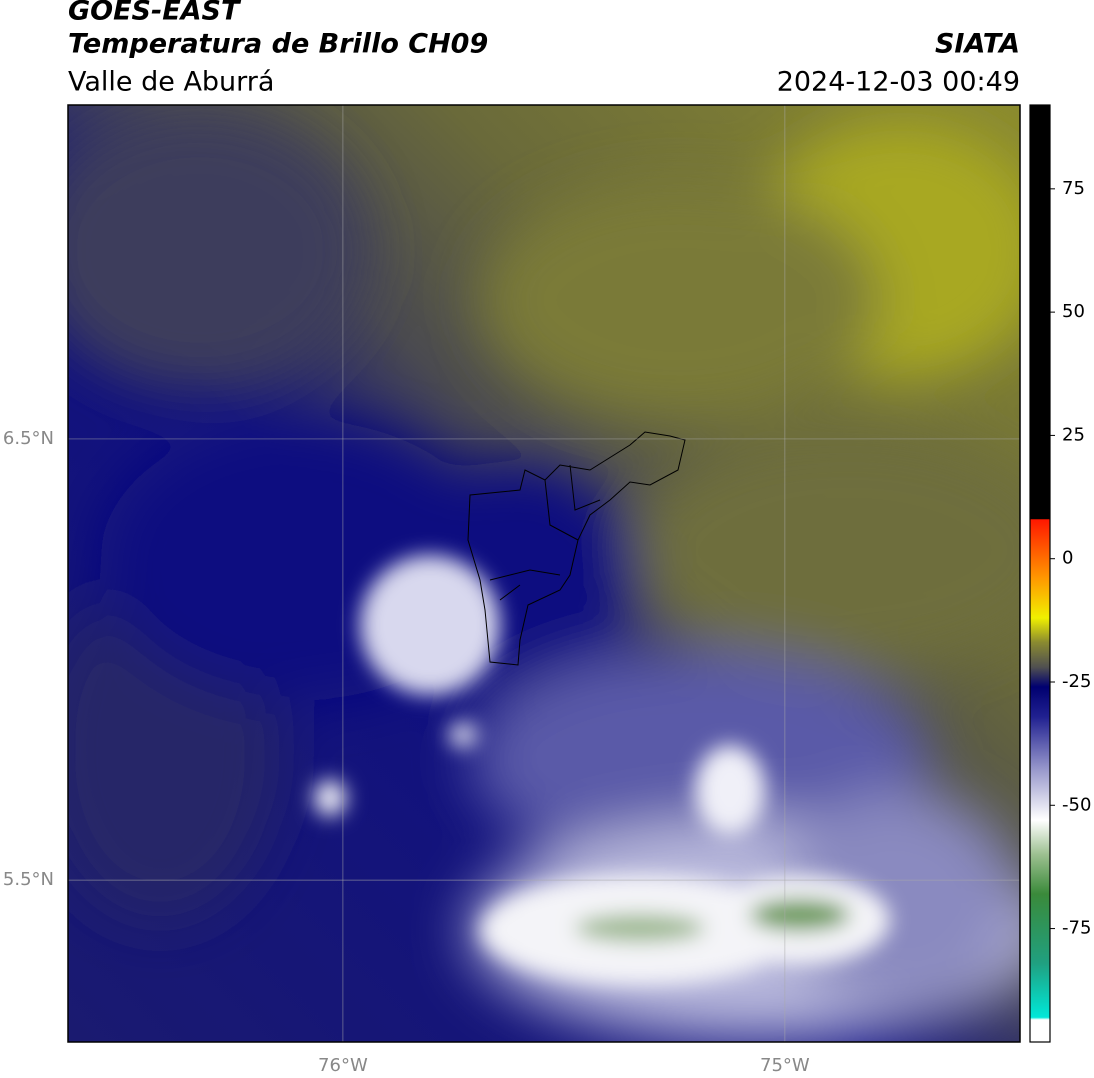  I want to click on colorbar-tick-label: 25, so click(1073, 434).